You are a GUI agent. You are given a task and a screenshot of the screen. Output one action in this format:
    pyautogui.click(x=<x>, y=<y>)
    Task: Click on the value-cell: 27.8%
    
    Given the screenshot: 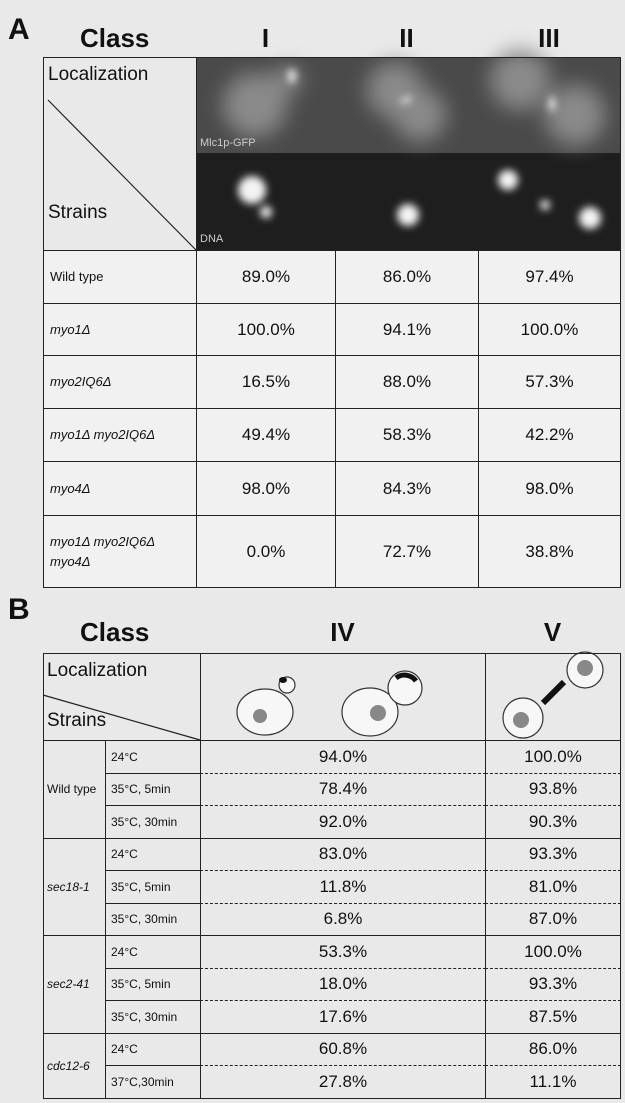 What is the action you would take?
    pyautogui.click(x=343, y=1081)
    